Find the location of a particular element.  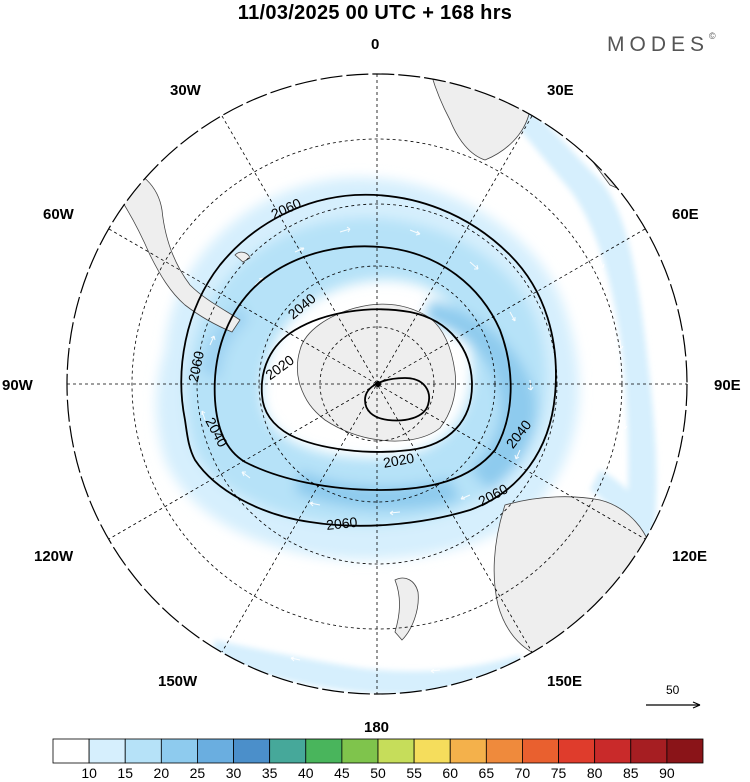

colorbar-tick-label: 45 is located at coordinates (342, 773).